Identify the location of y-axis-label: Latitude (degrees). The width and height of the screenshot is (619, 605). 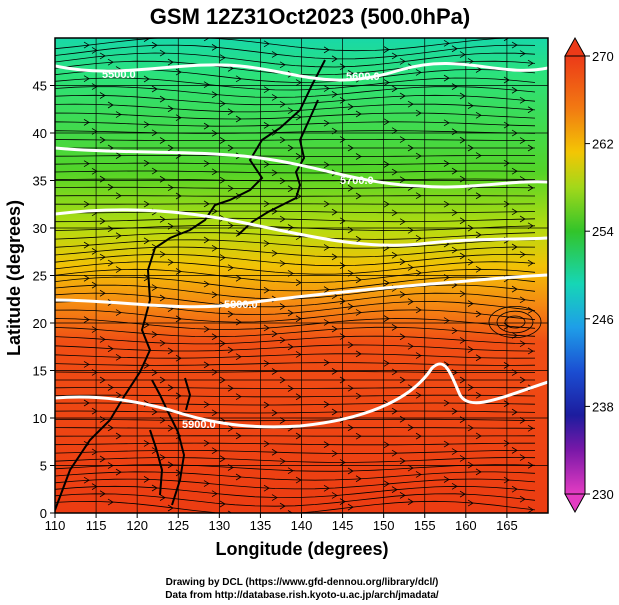
(14, 278).